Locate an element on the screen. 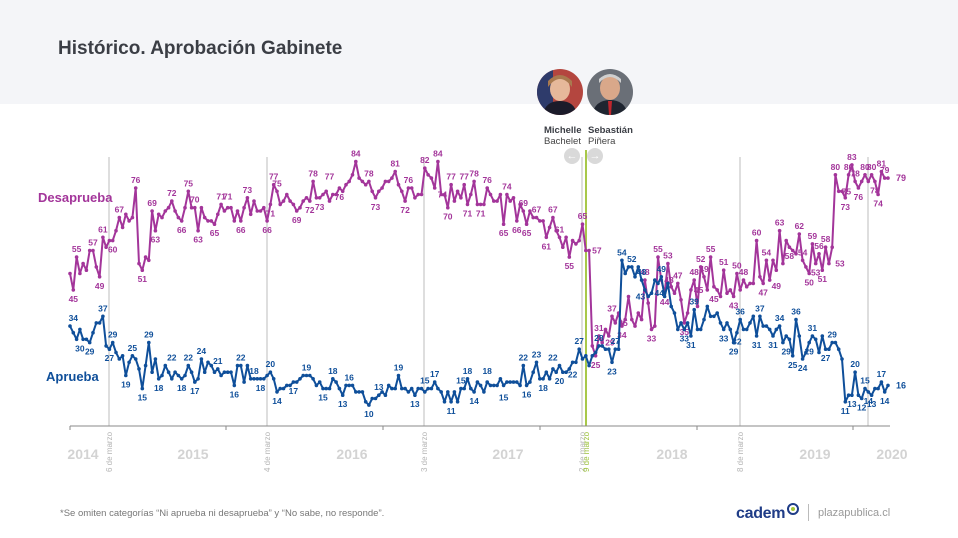 The height and width of the screenshot is (538, 958). data-label: 65 is located at coordinates (527, 233).